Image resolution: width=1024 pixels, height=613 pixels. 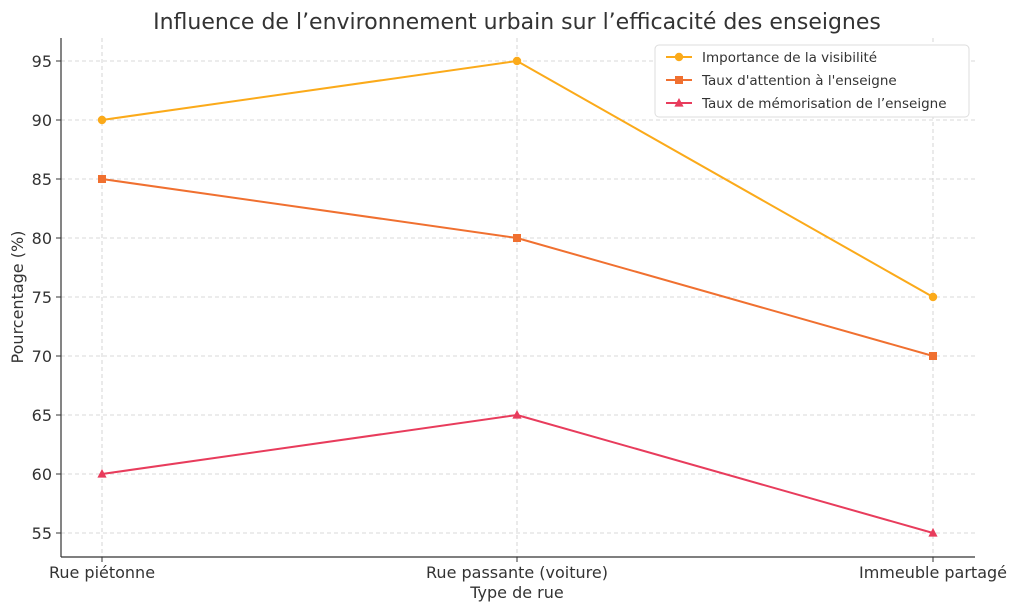 I want to click on y-tick-label: 55, so click(x=42, y=533).